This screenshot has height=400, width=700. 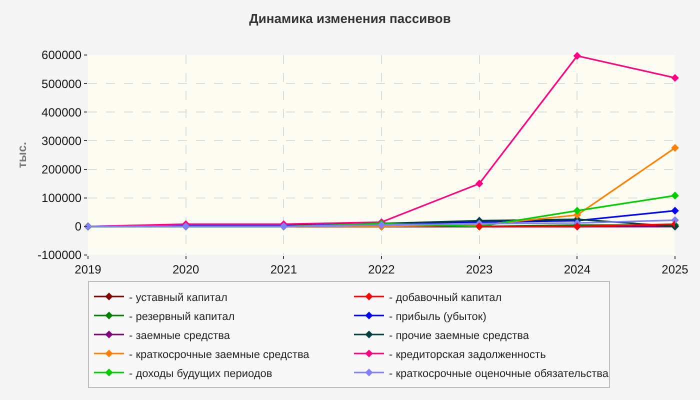 I want to click on legend-label: - заемные средства, so click(x=180, y=336).